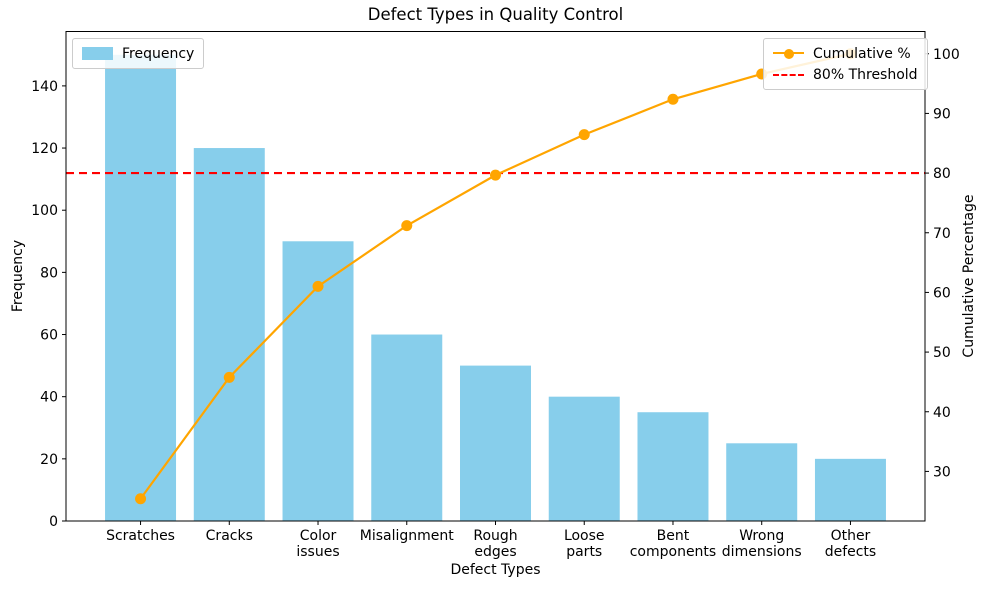  I want to click on x-tick-label-cracks: Cracks, so click(229, 536).